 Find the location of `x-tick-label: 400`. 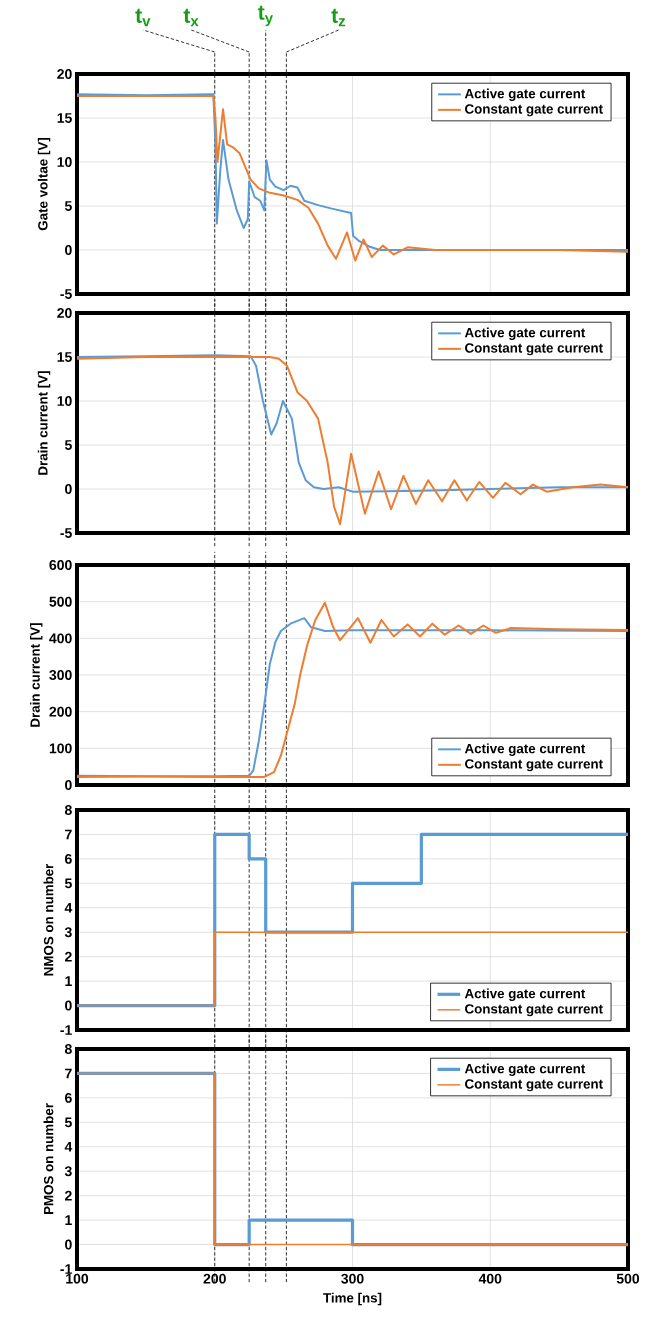

x-tick-label: 400 is located at coordinates (490, 1278).